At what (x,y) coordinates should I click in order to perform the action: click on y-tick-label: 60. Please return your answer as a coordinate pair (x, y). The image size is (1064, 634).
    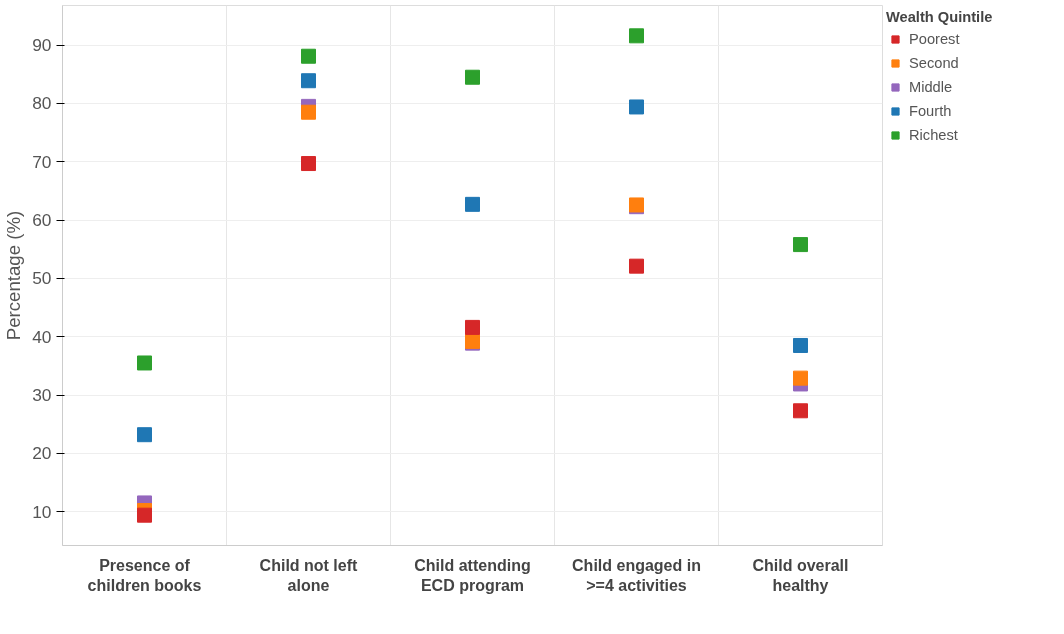
    Looking at the image, I should click on (42, 220).